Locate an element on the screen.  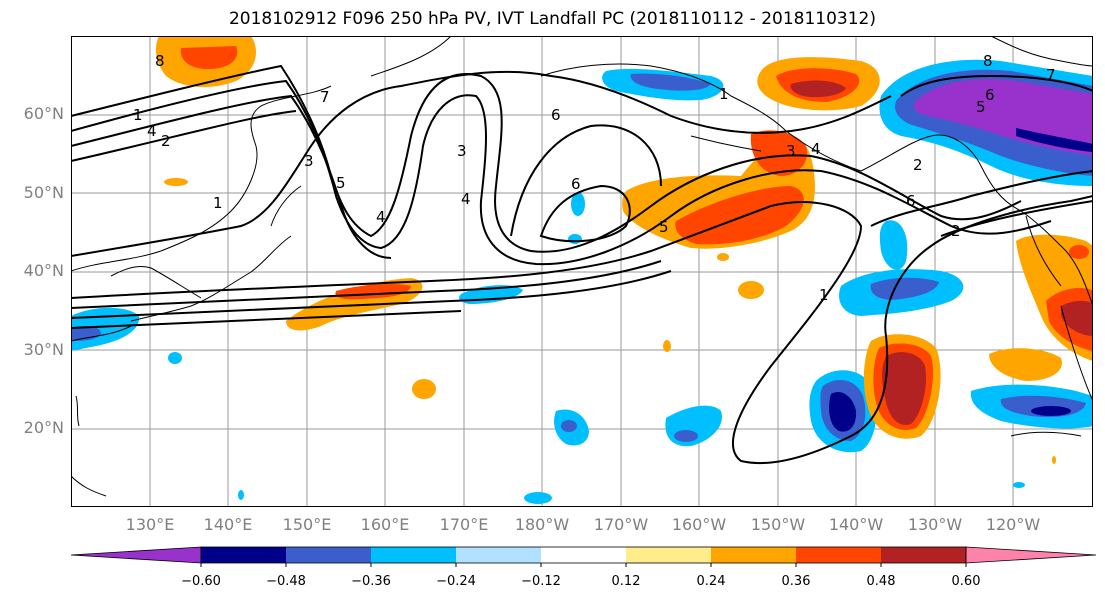
lon-label: 180°W is located at coordinates (542, 524).